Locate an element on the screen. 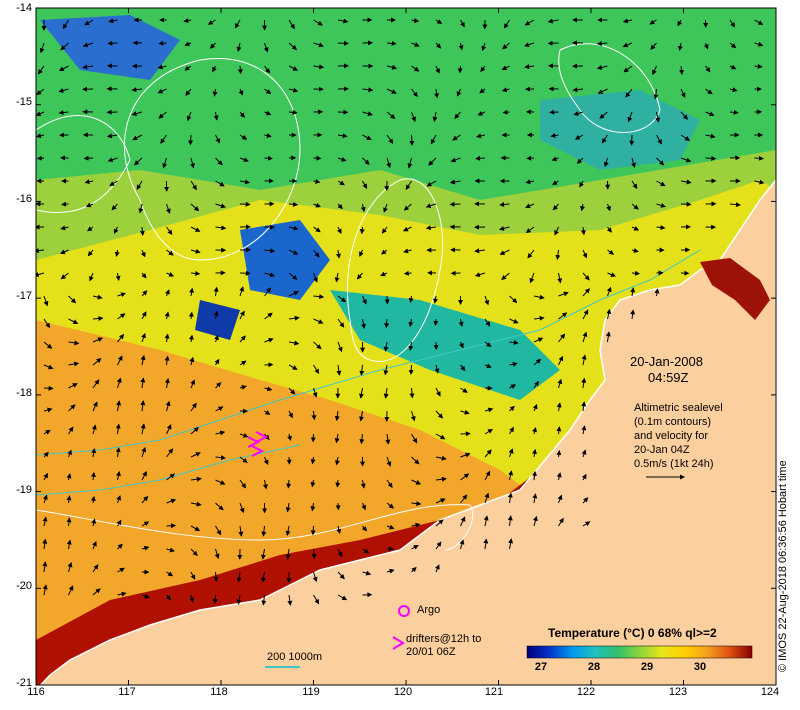  timestamp: 20-Jan-2008 04:59Z is located at coordinates (690, 370).